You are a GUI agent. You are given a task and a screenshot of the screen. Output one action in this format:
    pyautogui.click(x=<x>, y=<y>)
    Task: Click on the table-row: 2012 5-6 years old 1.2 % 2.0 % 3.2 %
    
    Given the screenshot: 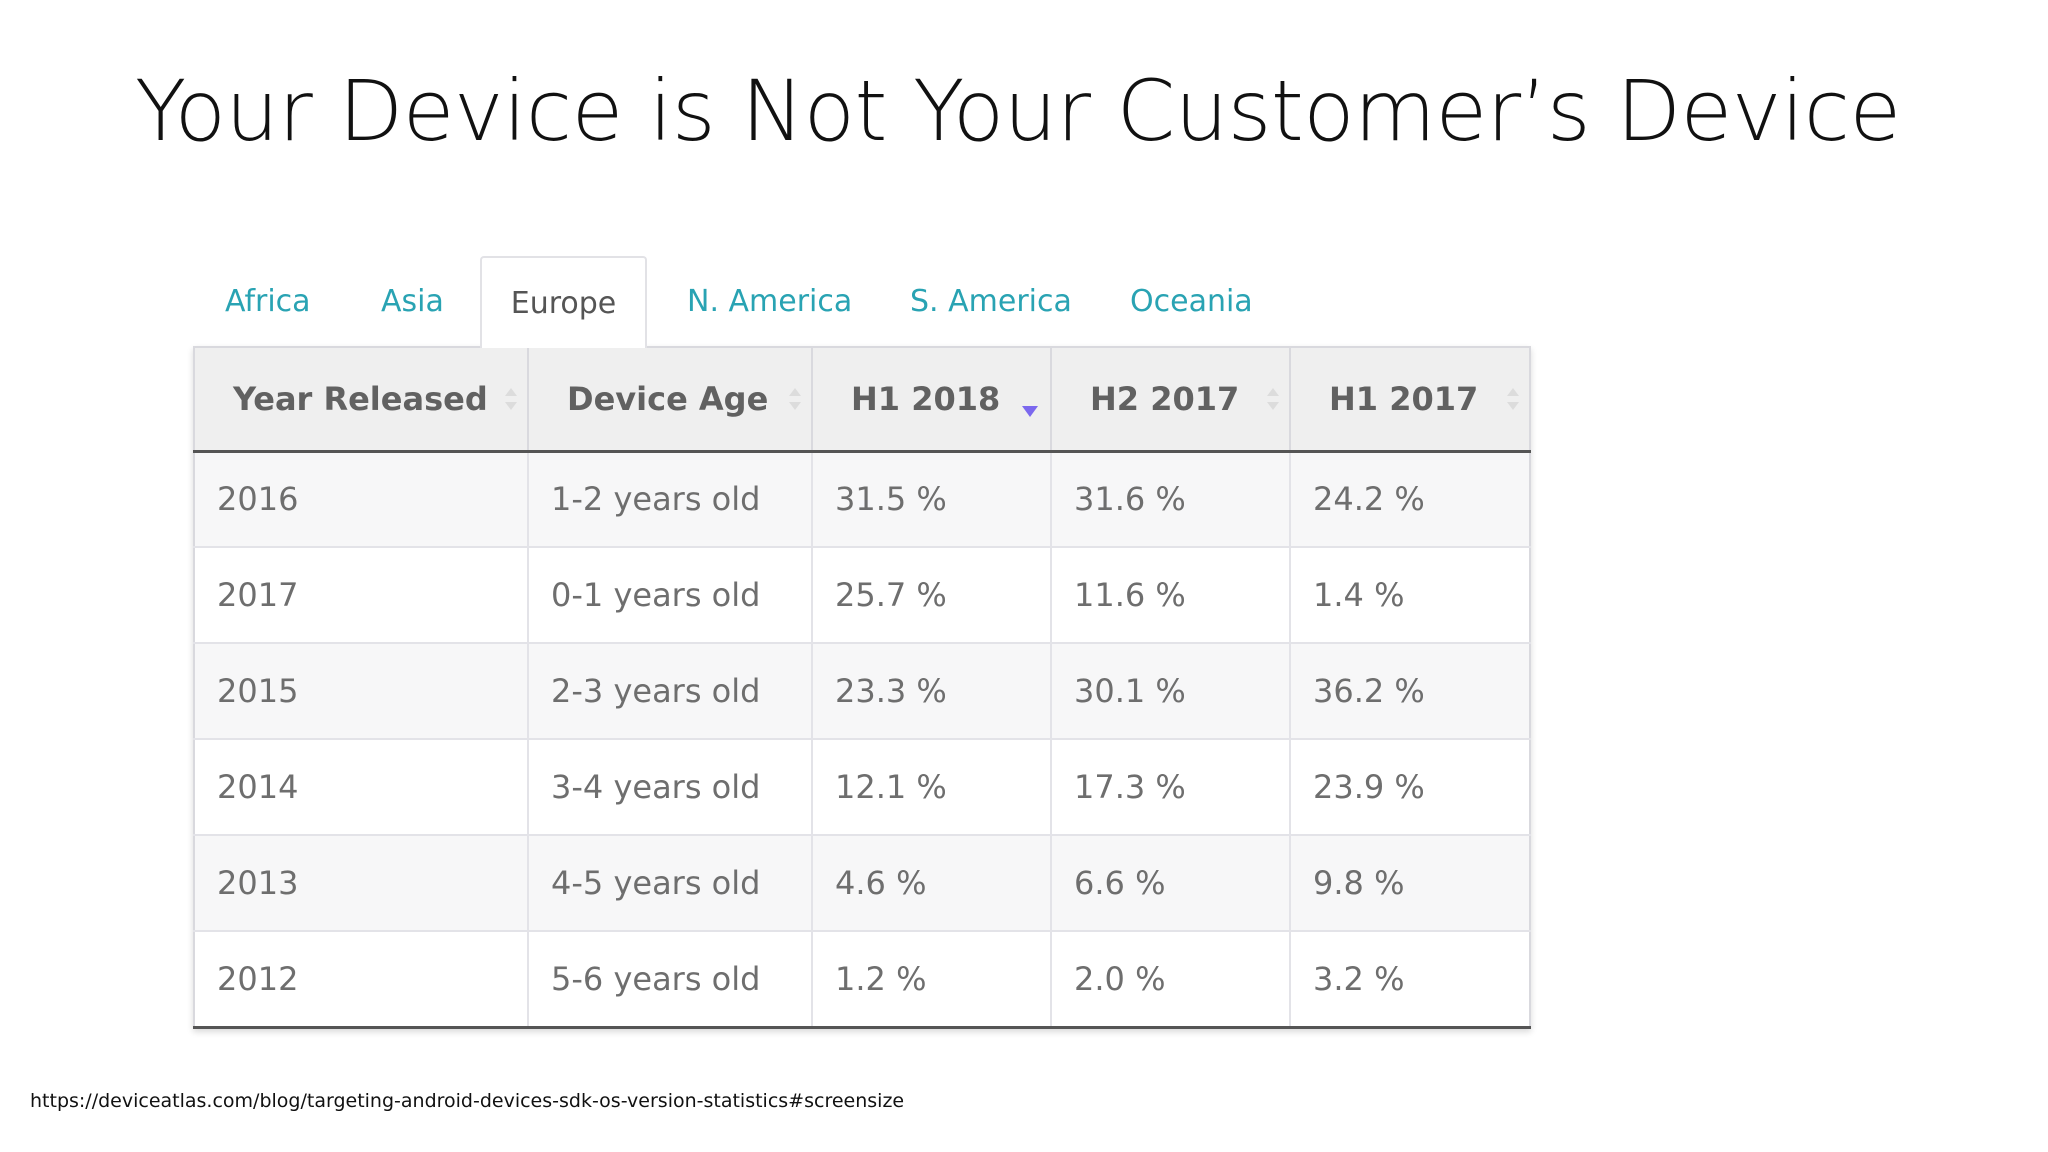 What is the action you would take?
    pyautogui.click(x=862, y=978)
    